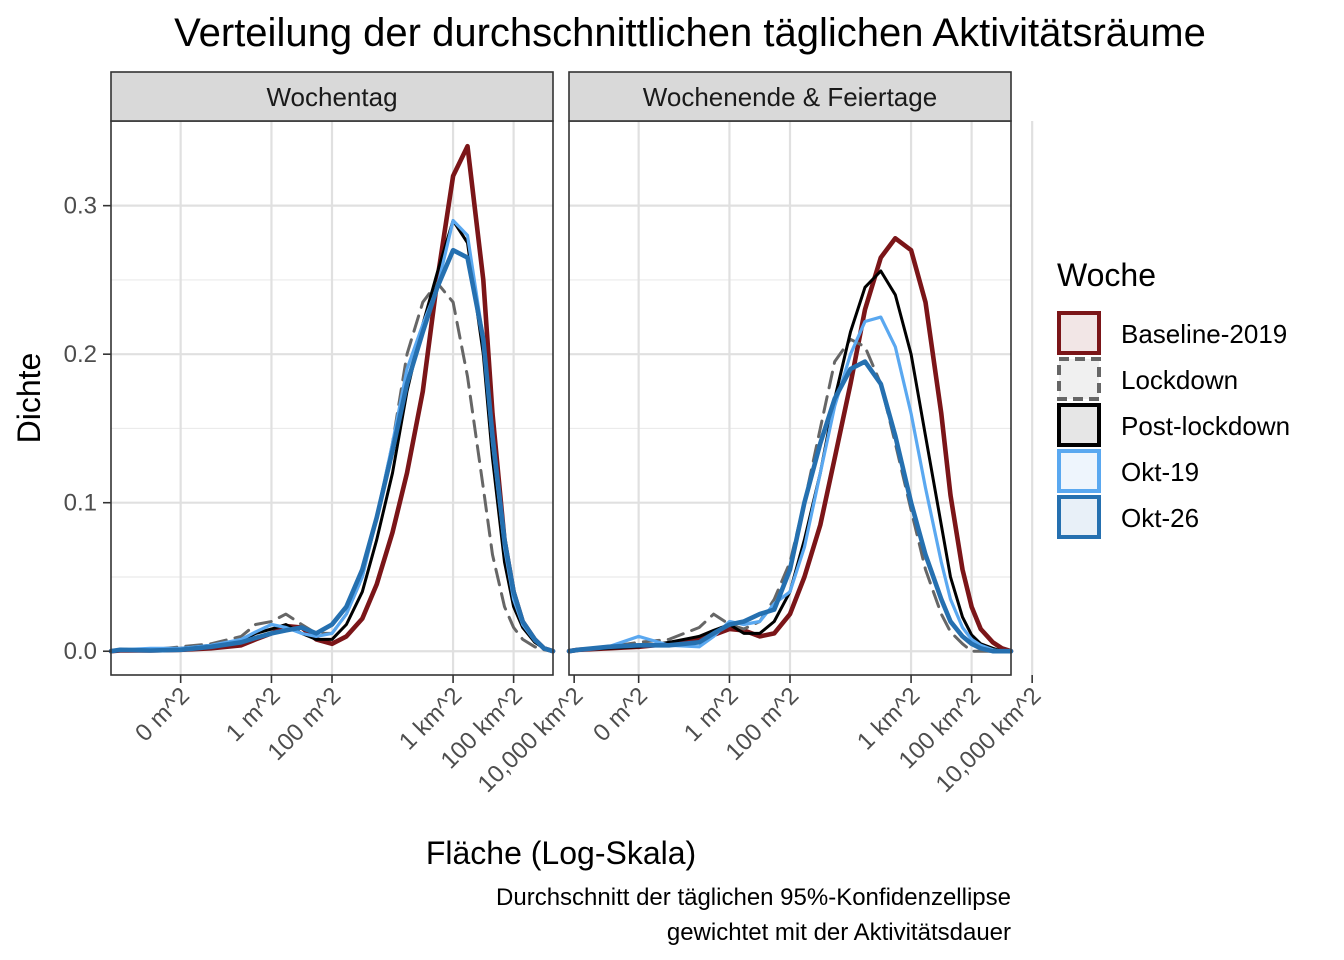  I want to click on strip-label: Wochentag, so click(331, 97).